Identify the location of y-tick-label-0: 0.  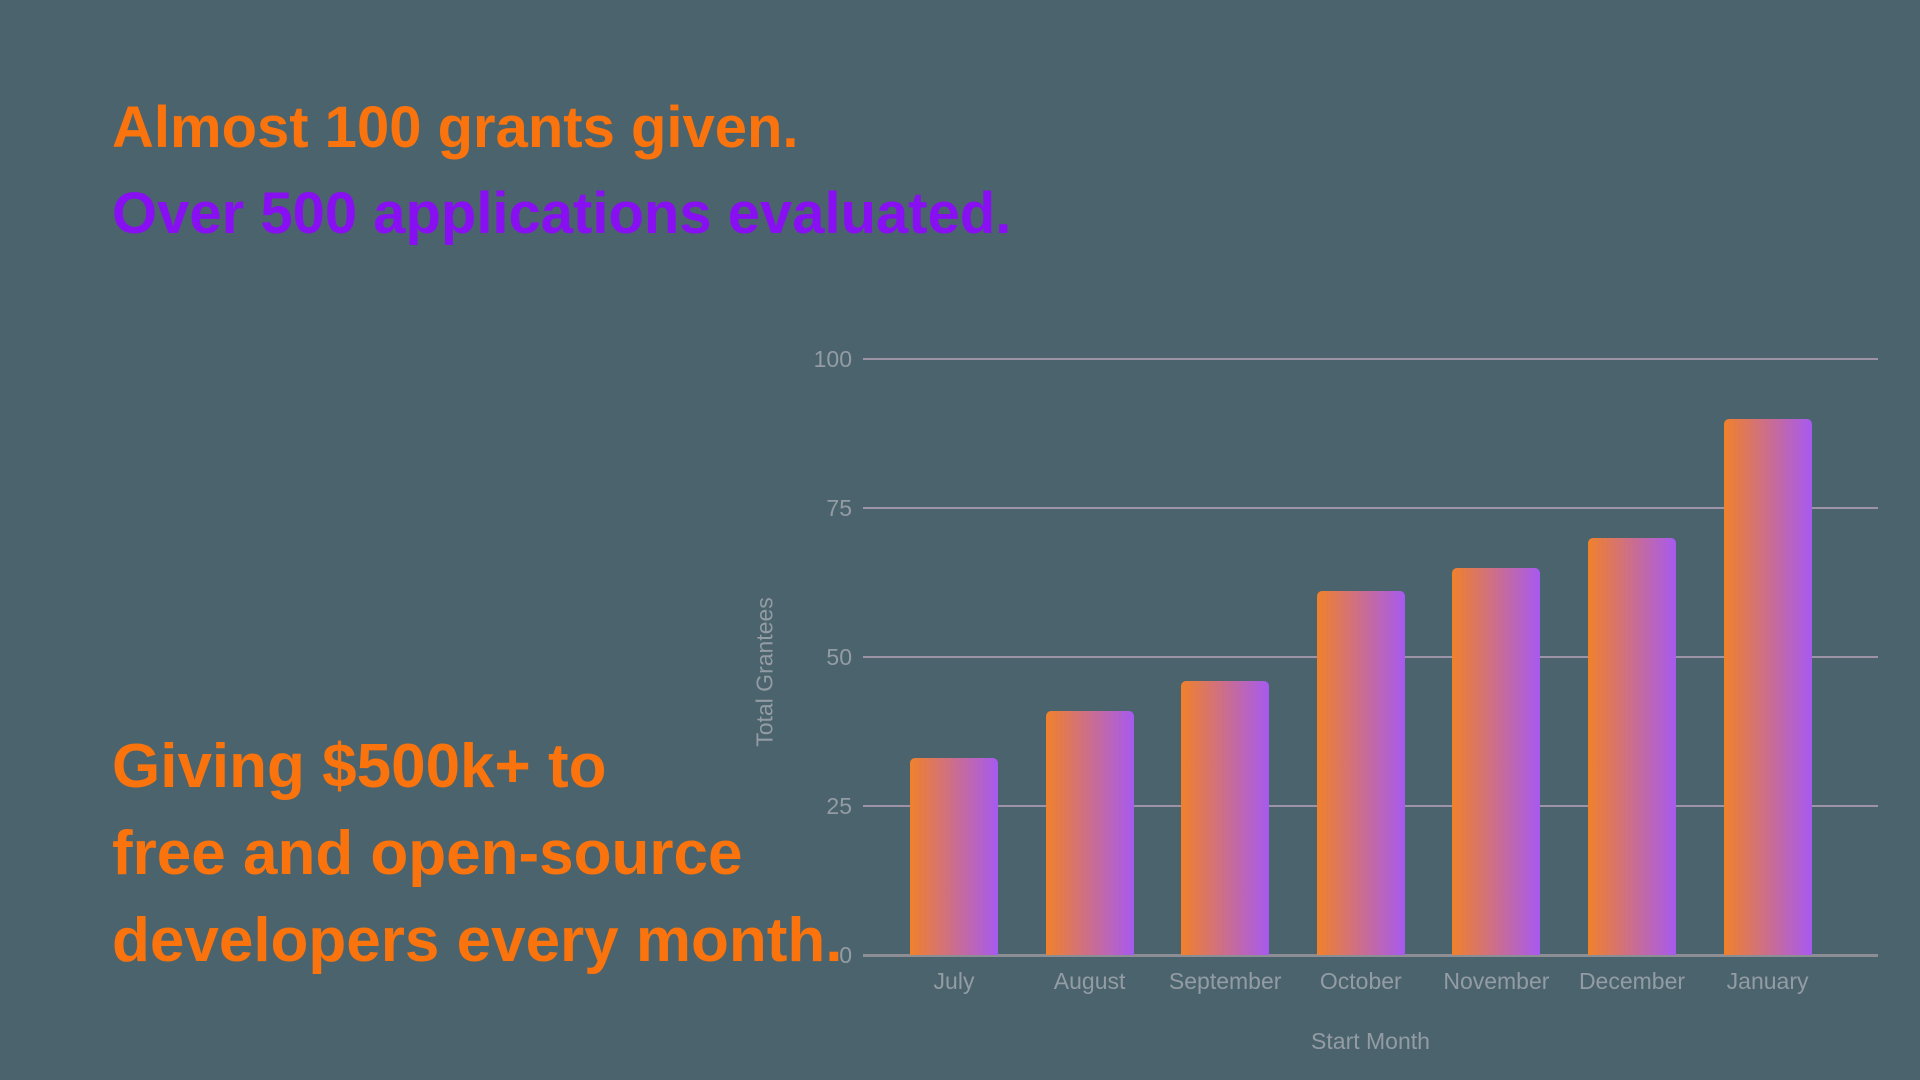
(845, 955).